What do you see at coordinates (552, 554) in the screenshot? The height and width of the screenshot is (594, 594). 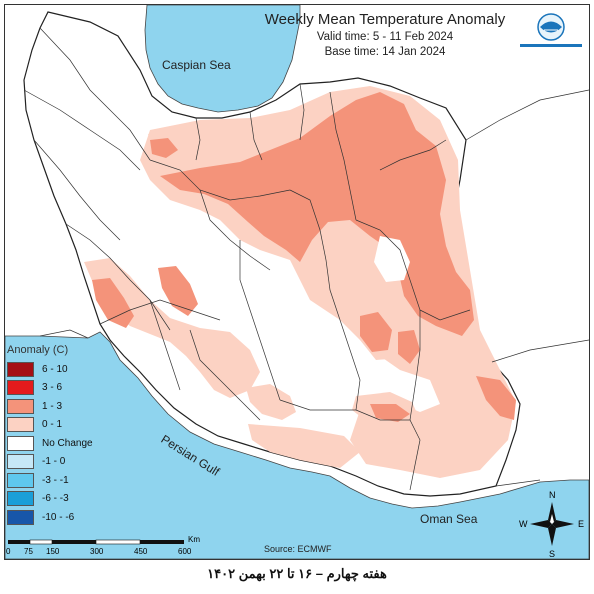 I see `compass-south: S` at bounding box center [552, 554].